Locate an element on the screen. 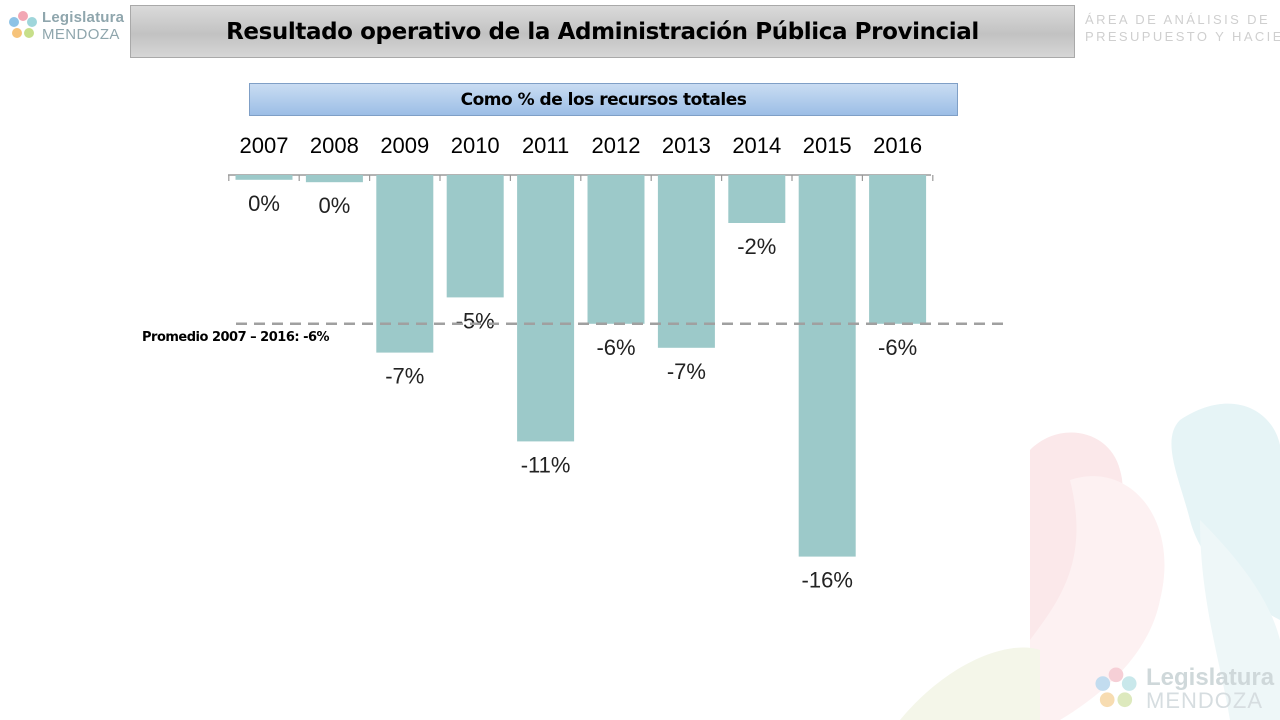  bar-value-label: -2% is located at coordinates (756, 246).